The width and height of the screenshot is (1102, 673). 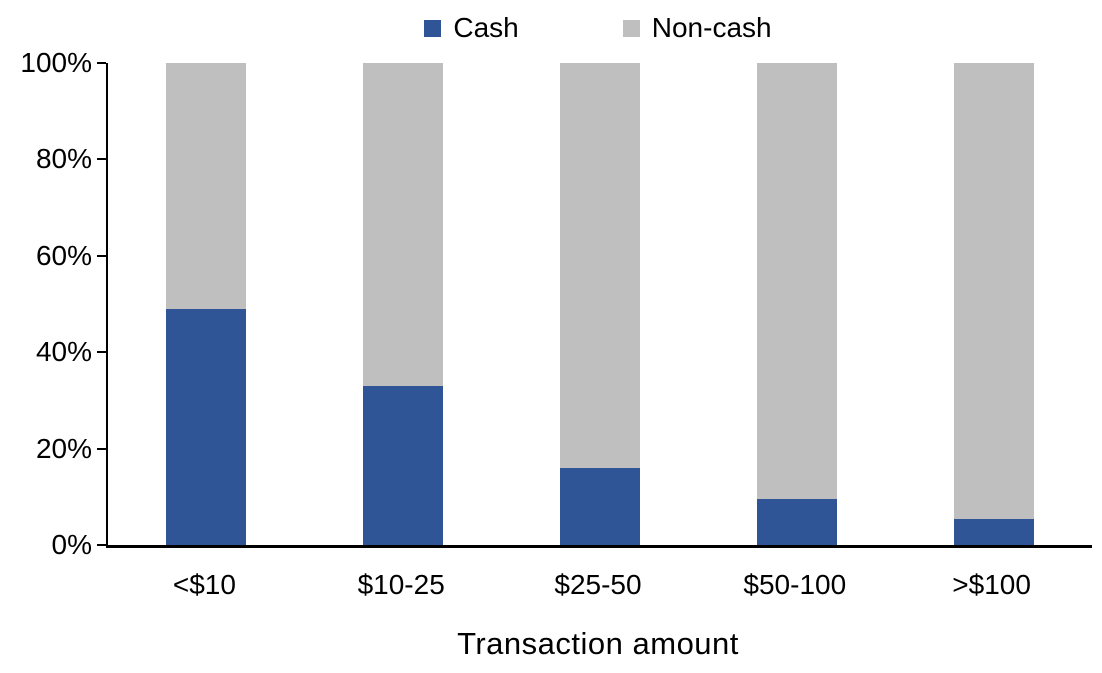 I want to click on x-tick-label: $25-50, so click(x=598, y=584).